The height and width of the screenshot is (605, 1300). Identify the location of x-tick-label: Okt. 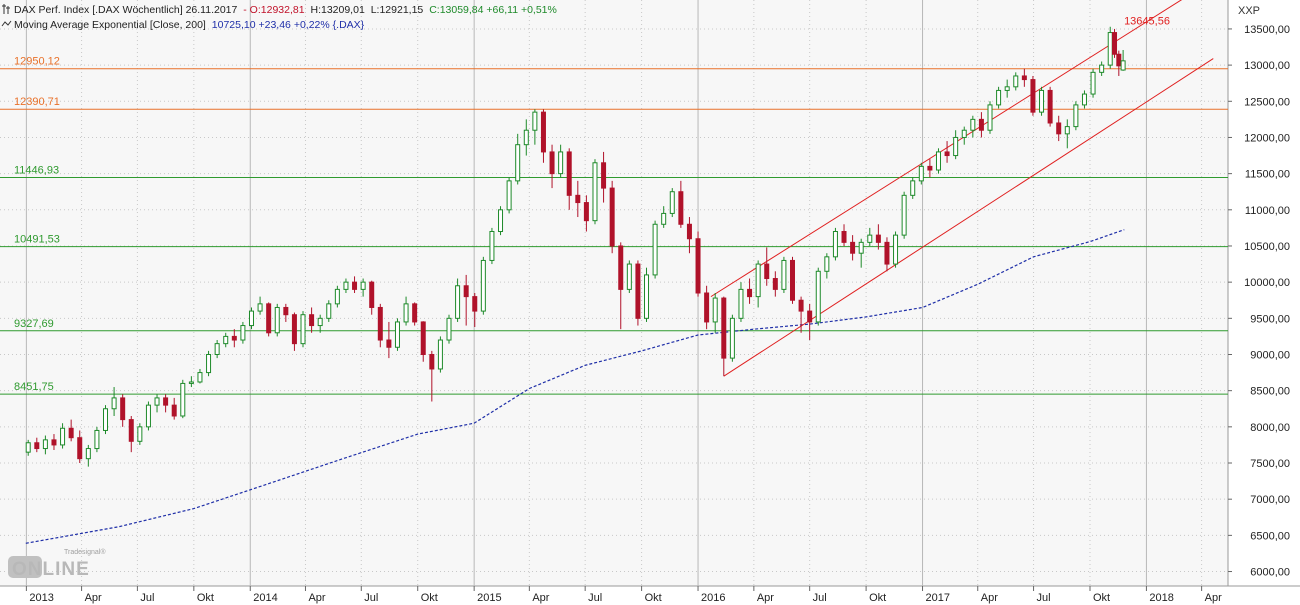
(877, 598).